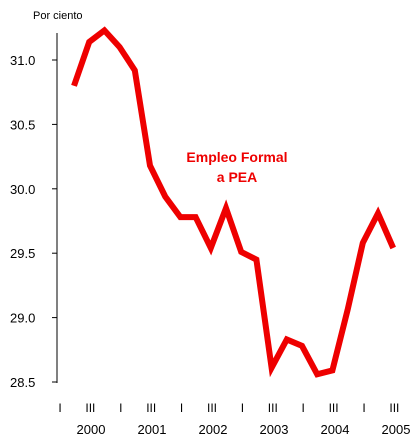 This screenshot has height=435, width=411. Describe the element at coordinates (22, 60) in the screenshot. I see `y-tick-label: 31.0` at that location.